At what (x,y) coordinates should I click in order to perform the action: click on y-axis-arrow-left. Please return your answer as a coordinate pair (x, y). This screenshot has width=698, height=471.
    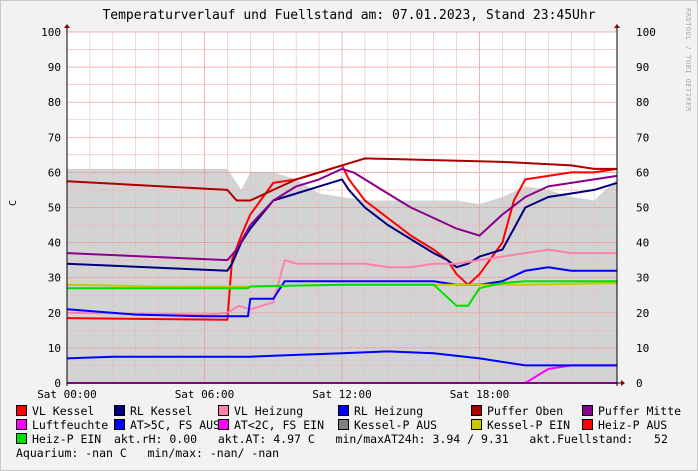
    Looking at the image, I should click on (67, 26).